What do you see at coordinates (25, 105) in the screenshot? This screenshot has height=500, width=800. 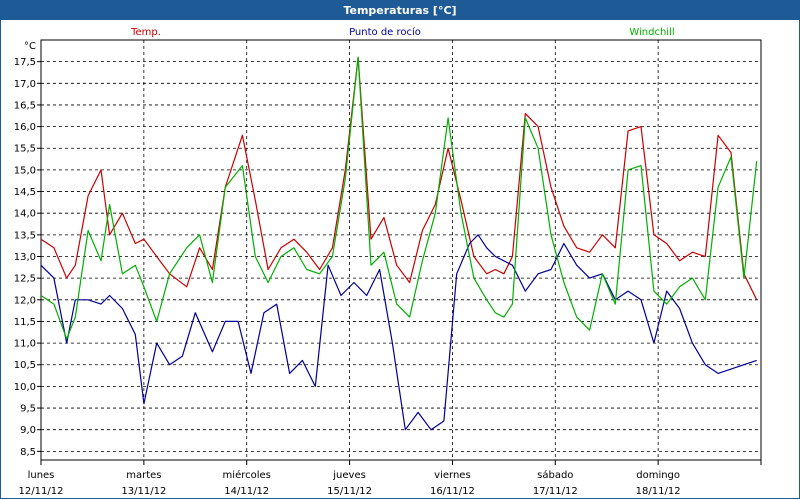 I see `y-tick-label: 16,5` at bounding box center [25, 105].